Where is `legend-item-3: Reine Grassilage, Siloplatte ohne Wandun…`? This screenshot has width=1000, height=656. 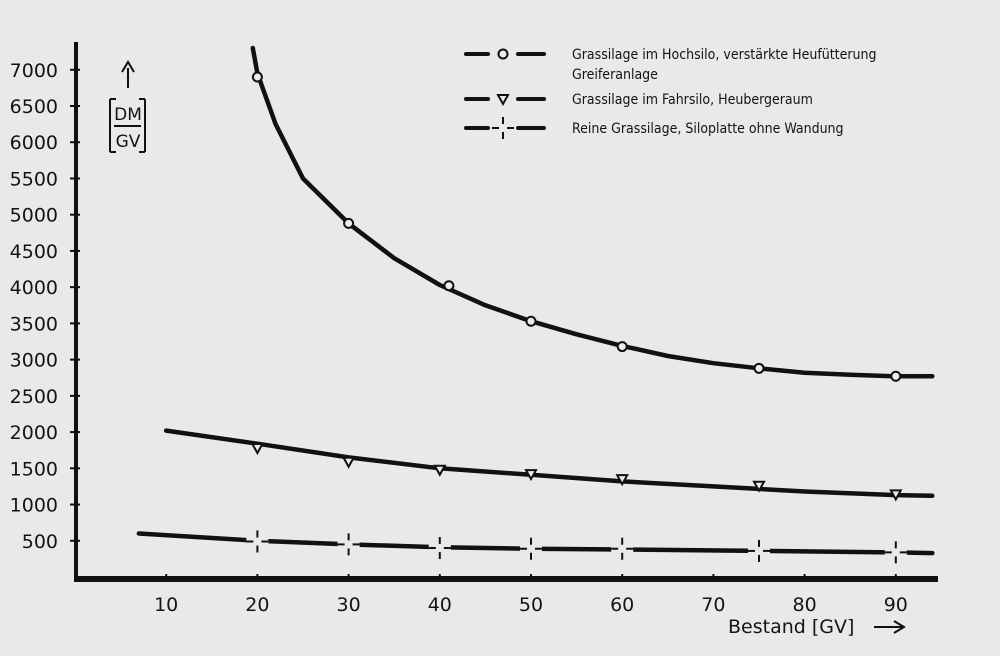 legend-item-3: Reine Grassilage, Siloplatte ohne Wandun… is located at coordinates (654, 128).